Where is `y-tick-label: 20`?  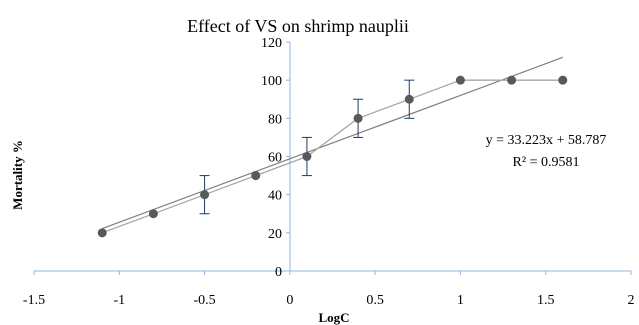 y-tick-label: 20 is located at coordinates (275, 234).